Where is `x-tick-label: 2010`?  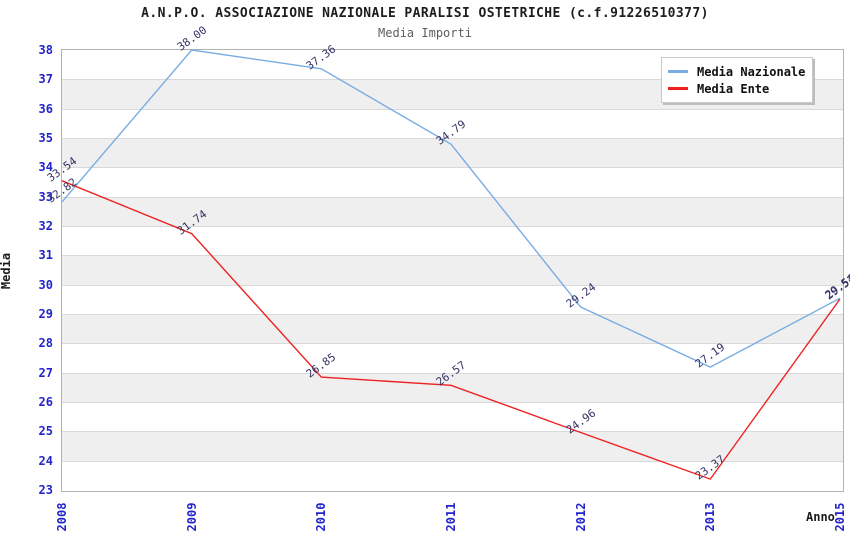 x-tick-label: 2010 is located at coordinates (321, 517).